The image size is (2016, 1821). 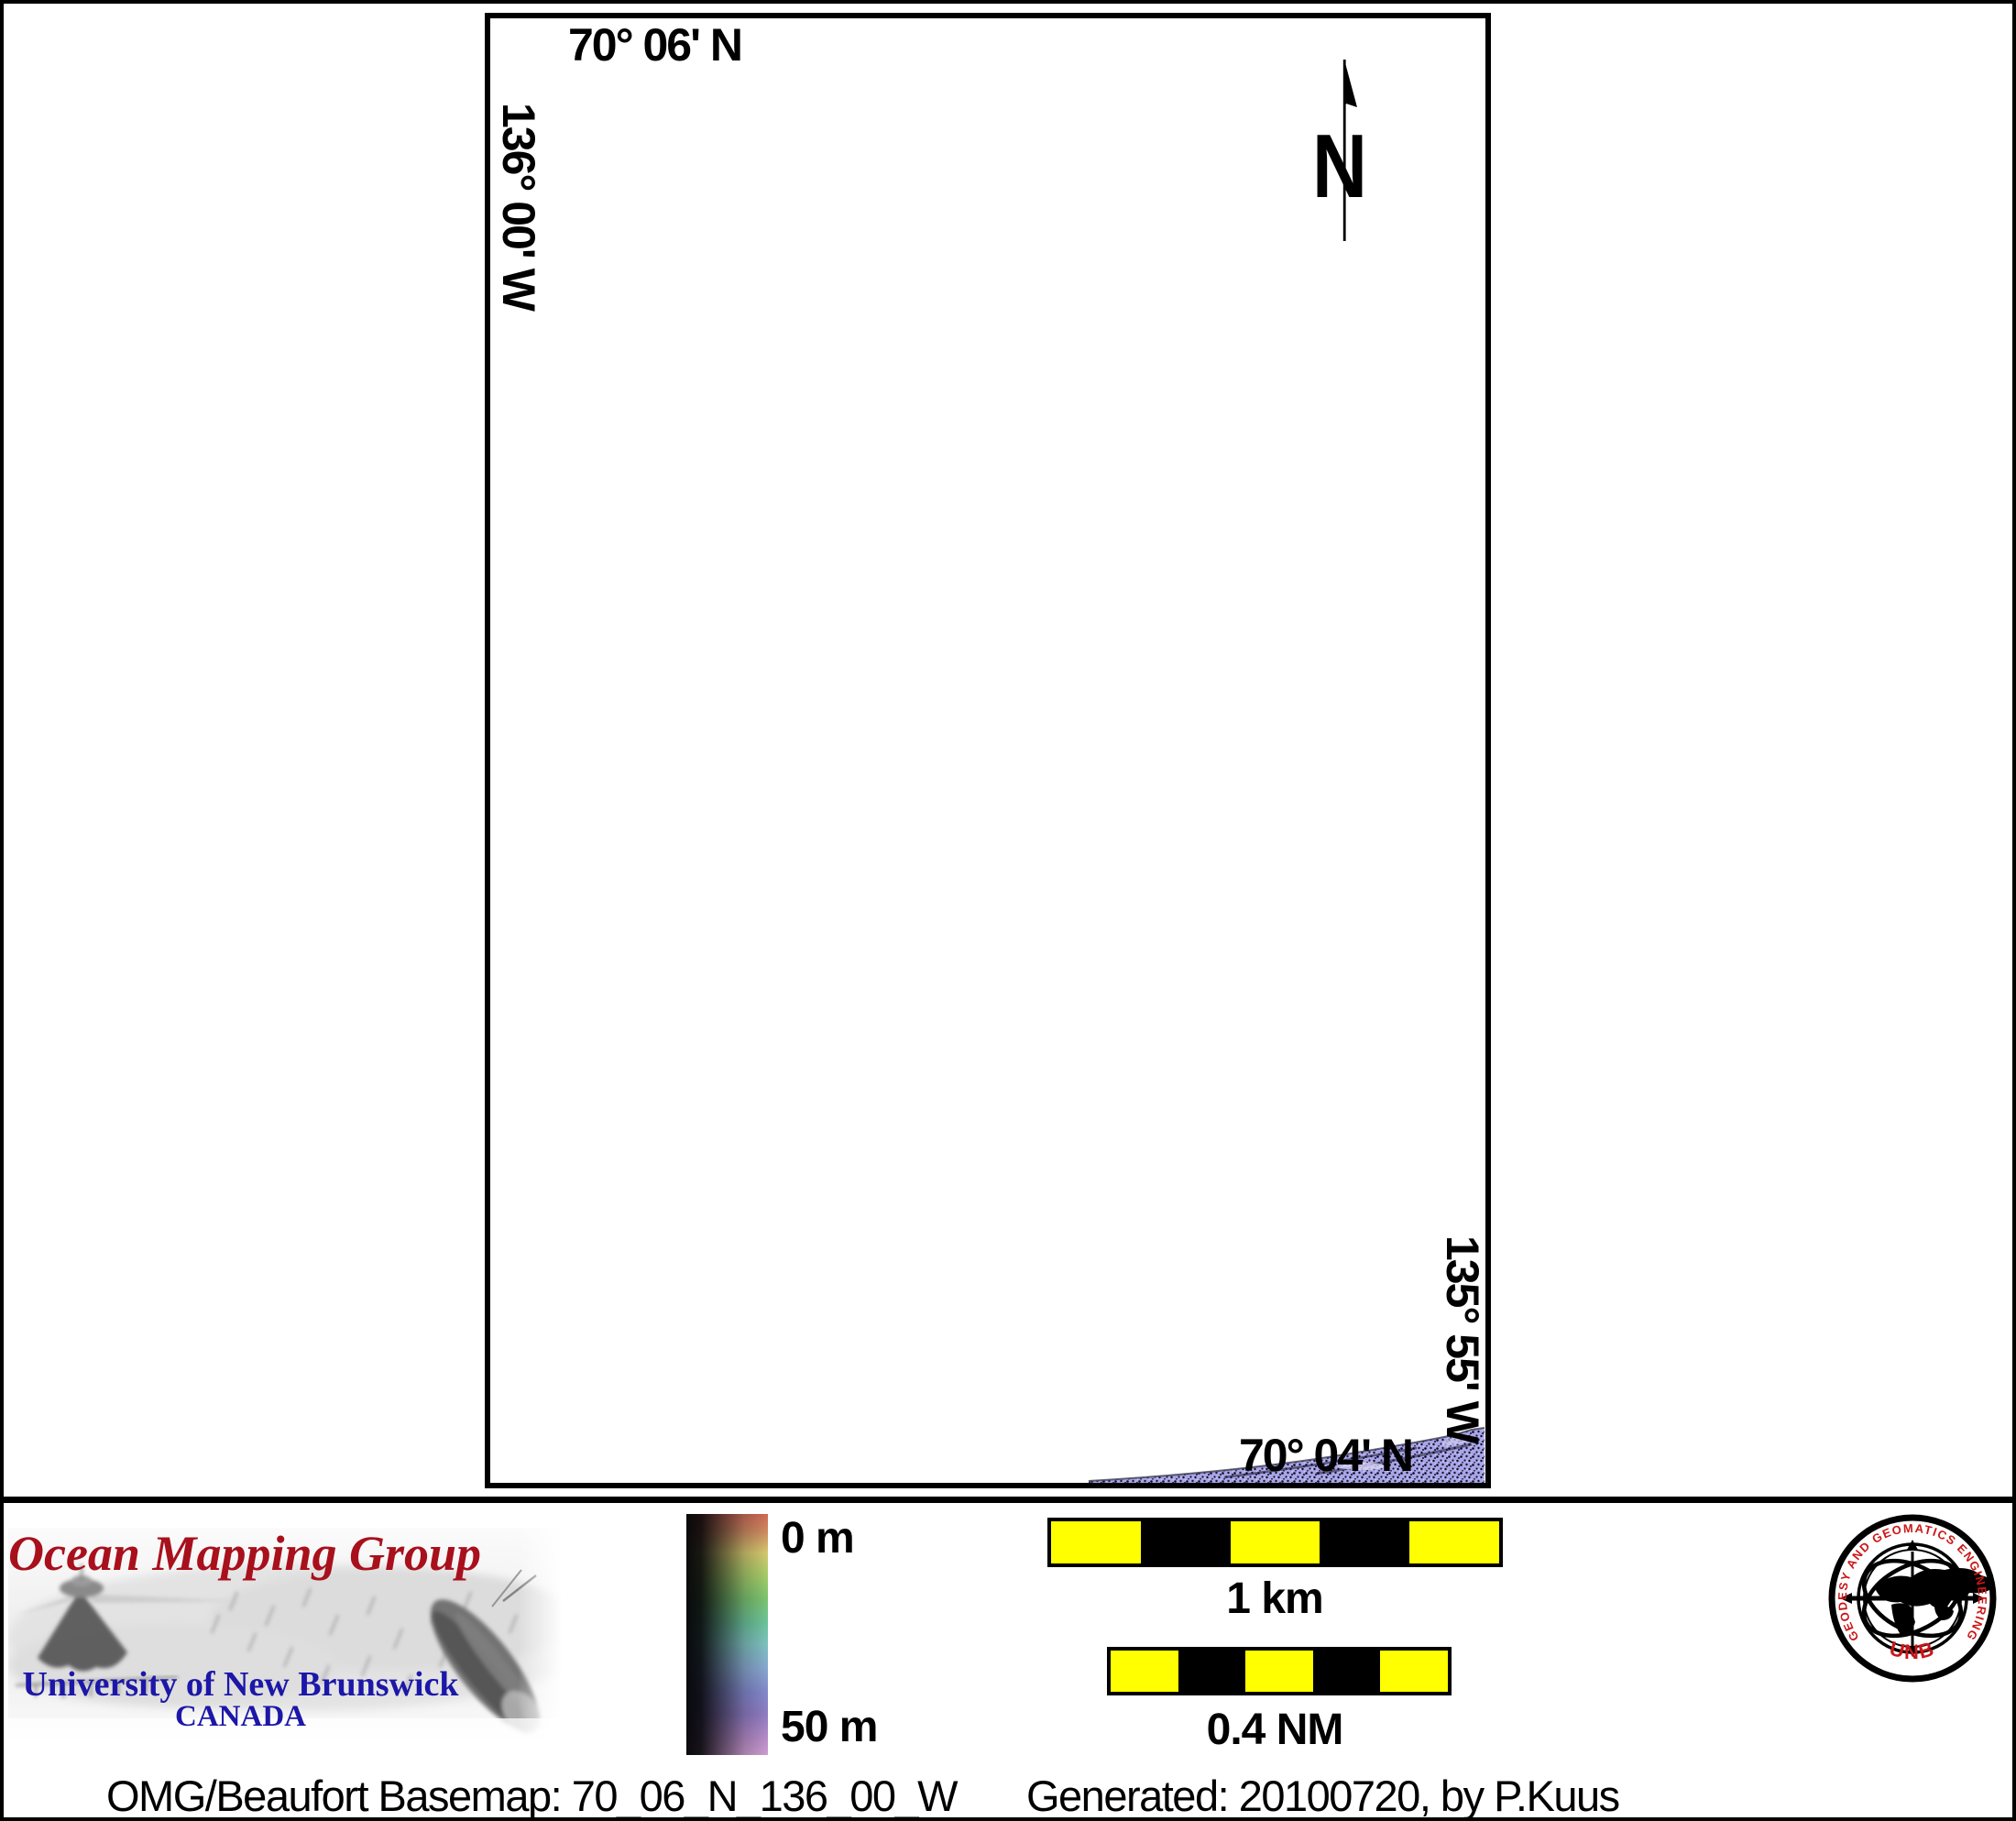 What do you see at coordinates (1462, 1339) in the screenshot?
I see `longitude-label-east: 135° 55' W` at bounding box center [1462, 1339].